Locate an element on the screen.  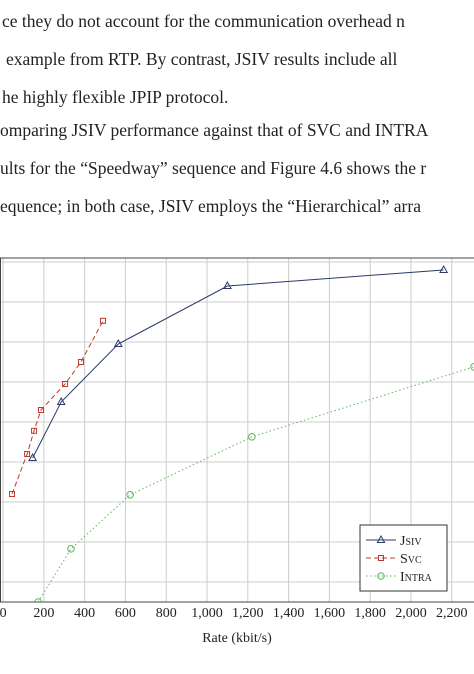
x-tick-label: 1,800 is located at coordinates (370, 613).